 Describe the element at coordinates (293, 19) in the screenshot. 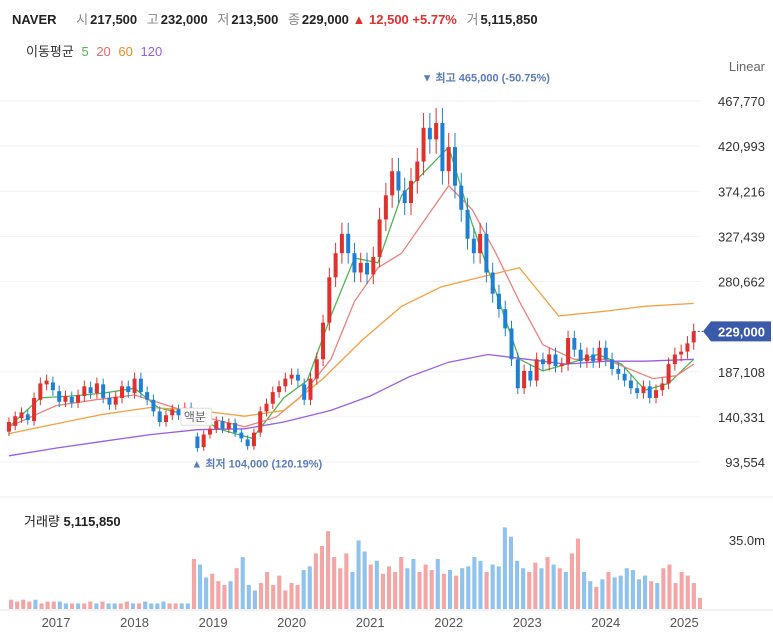

I see `close-label: 종` at that location.